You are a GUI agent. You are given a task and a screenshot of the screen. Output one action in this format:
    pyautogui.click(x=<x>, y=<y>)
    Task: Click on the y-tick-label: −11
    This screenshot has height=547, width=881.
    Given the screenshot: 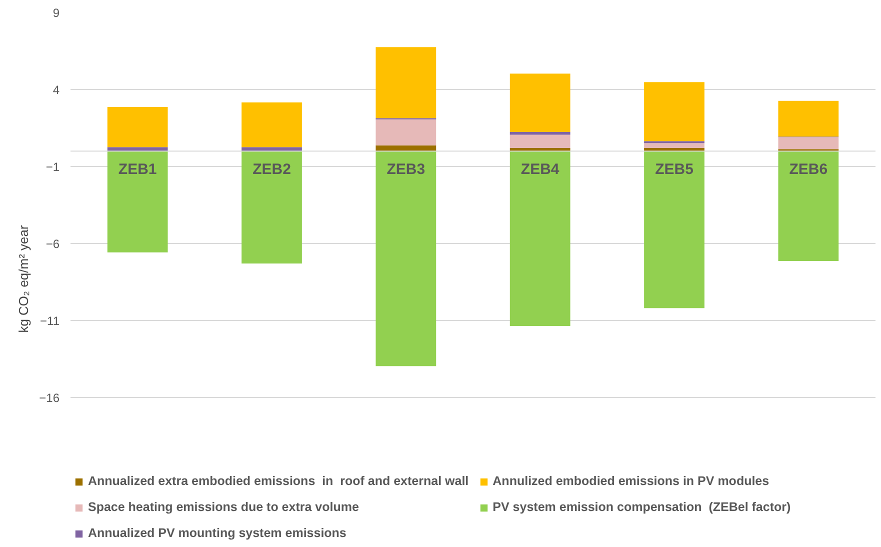 What is the action you would take?
    pyautogui.click(x=50, y=321)
    